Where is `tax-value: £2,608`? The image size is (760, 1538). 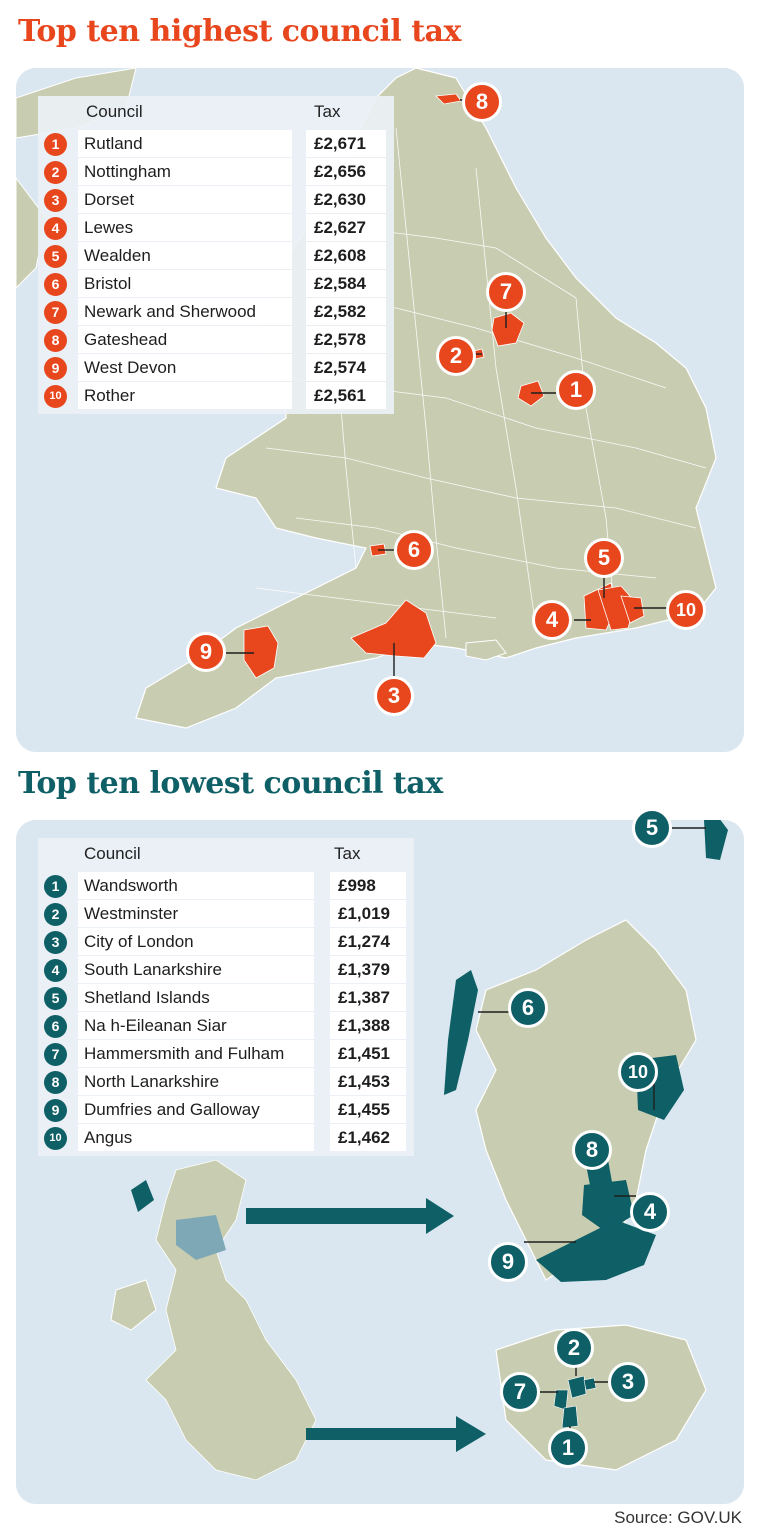
tax-value: £2,608 is located at coordinates (346, 255).